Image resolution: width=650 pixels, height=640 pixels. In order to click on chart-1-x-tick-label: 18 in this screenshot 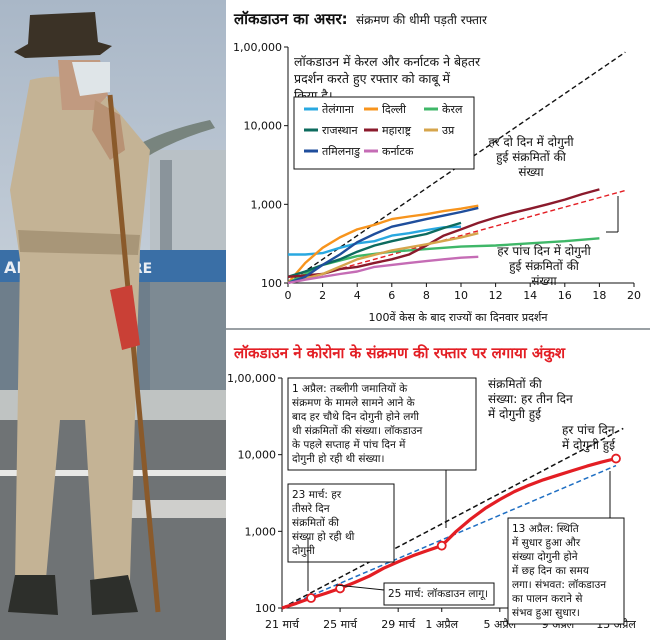, I will do `click(599, 295)`.